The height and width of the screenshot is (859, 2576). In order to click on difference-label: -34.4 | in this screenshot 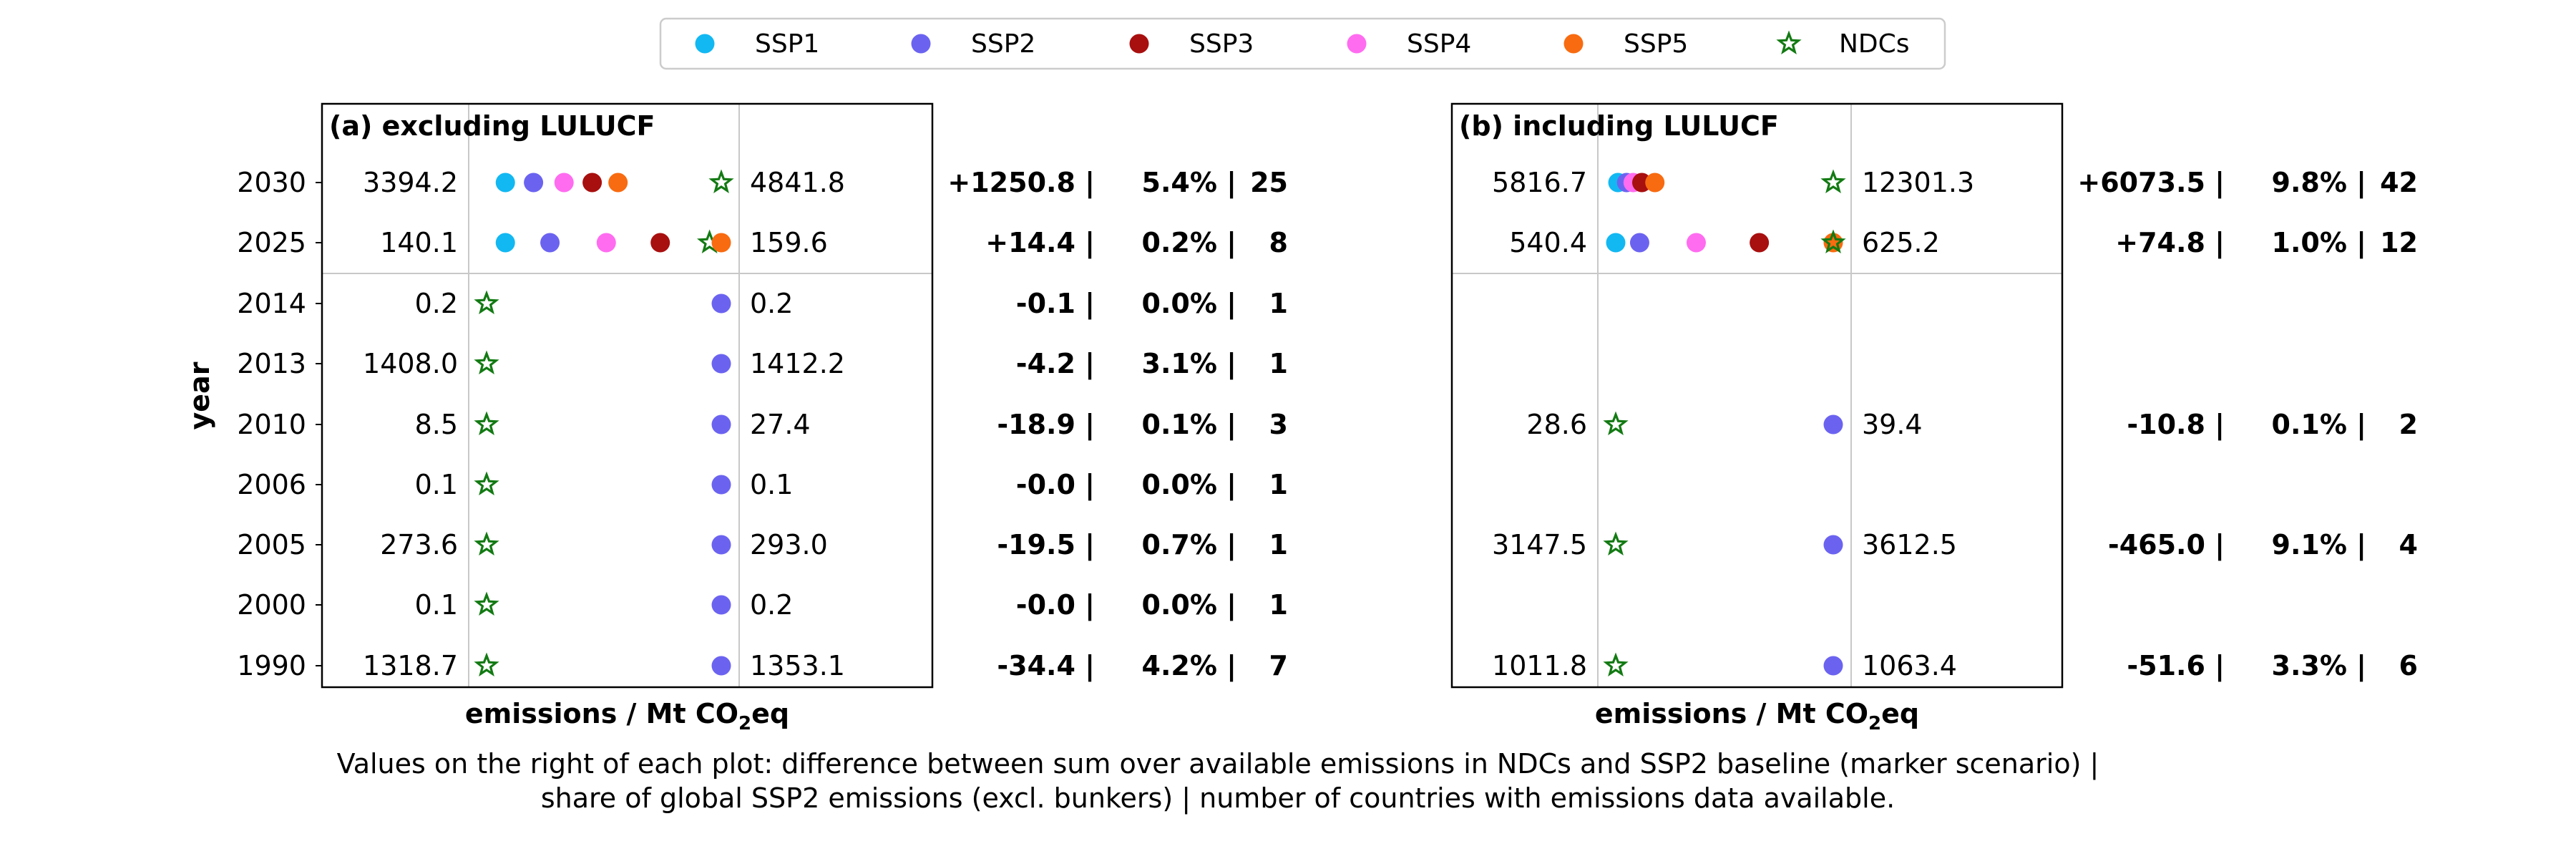, I will do `click(1046, 666)`.